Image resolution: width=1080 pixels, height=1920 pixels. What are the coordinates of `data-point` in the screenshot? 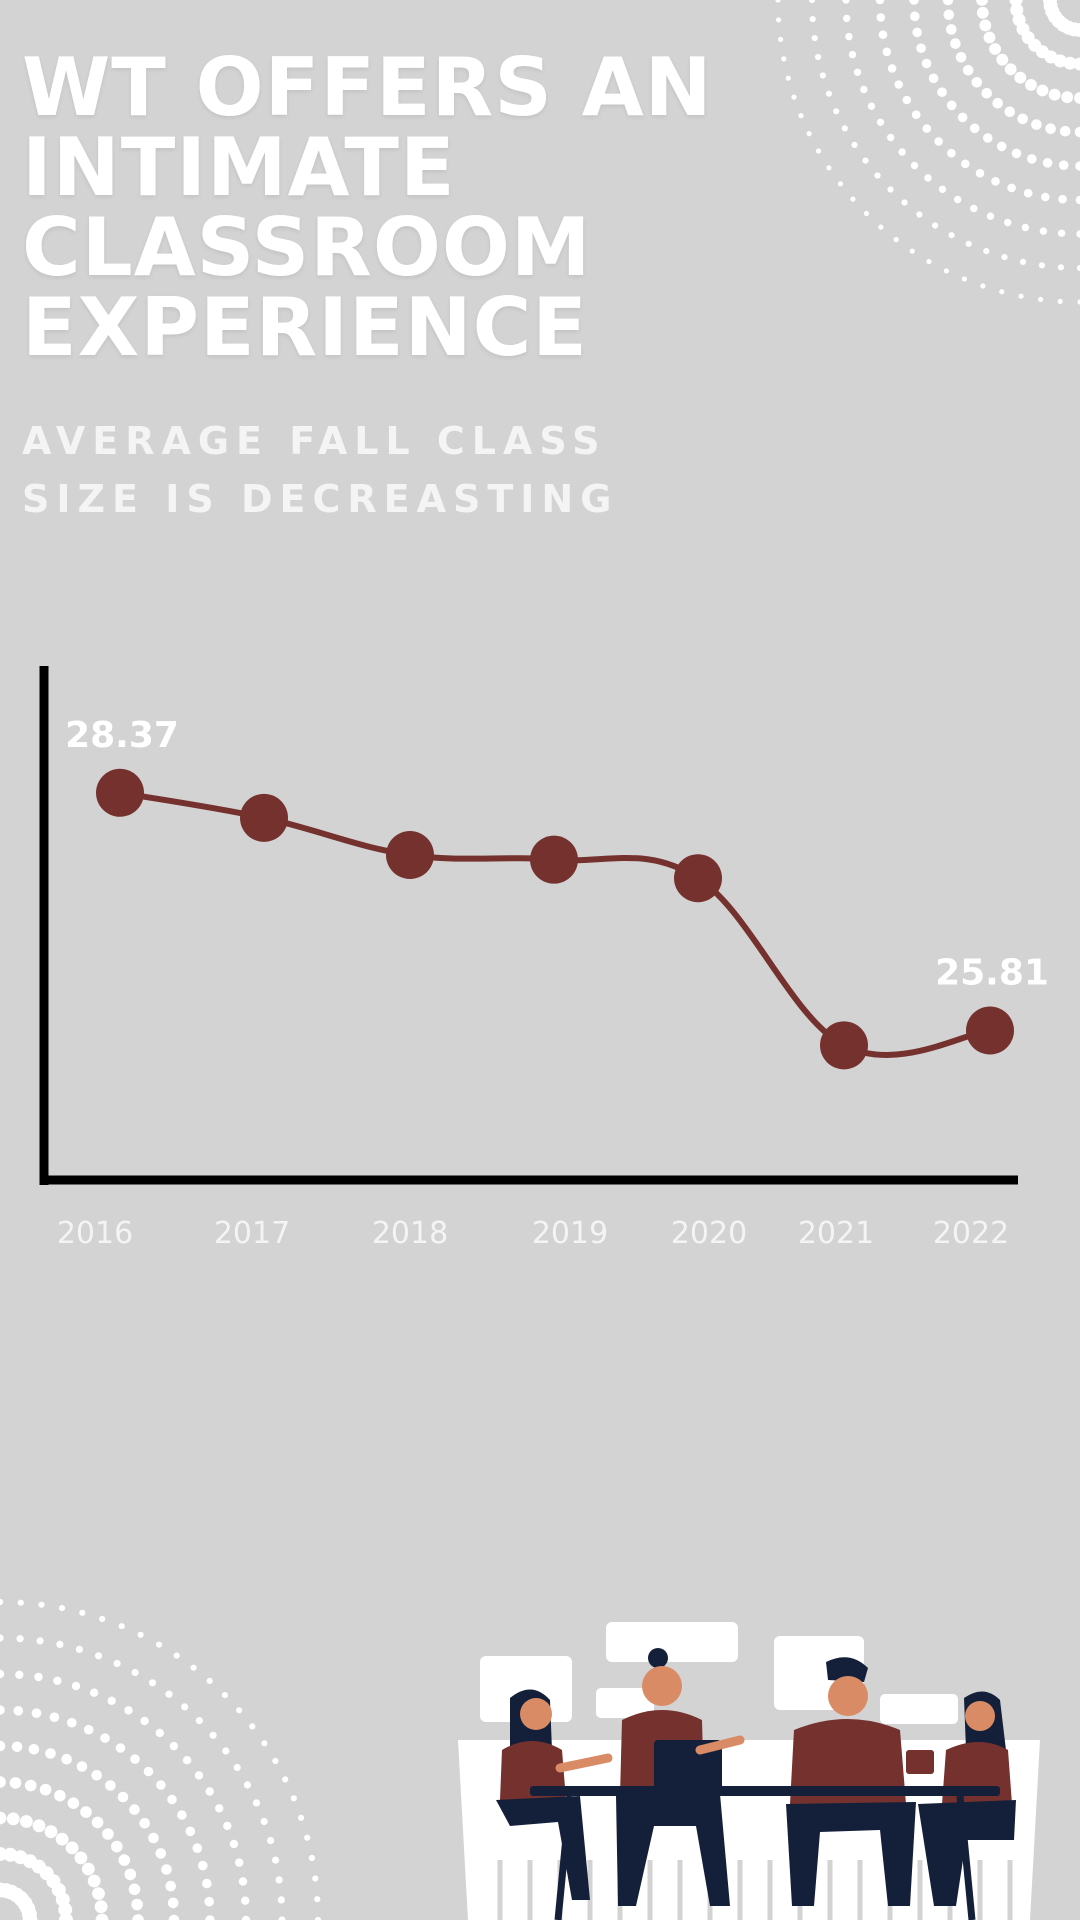 It's located at (410, 855).